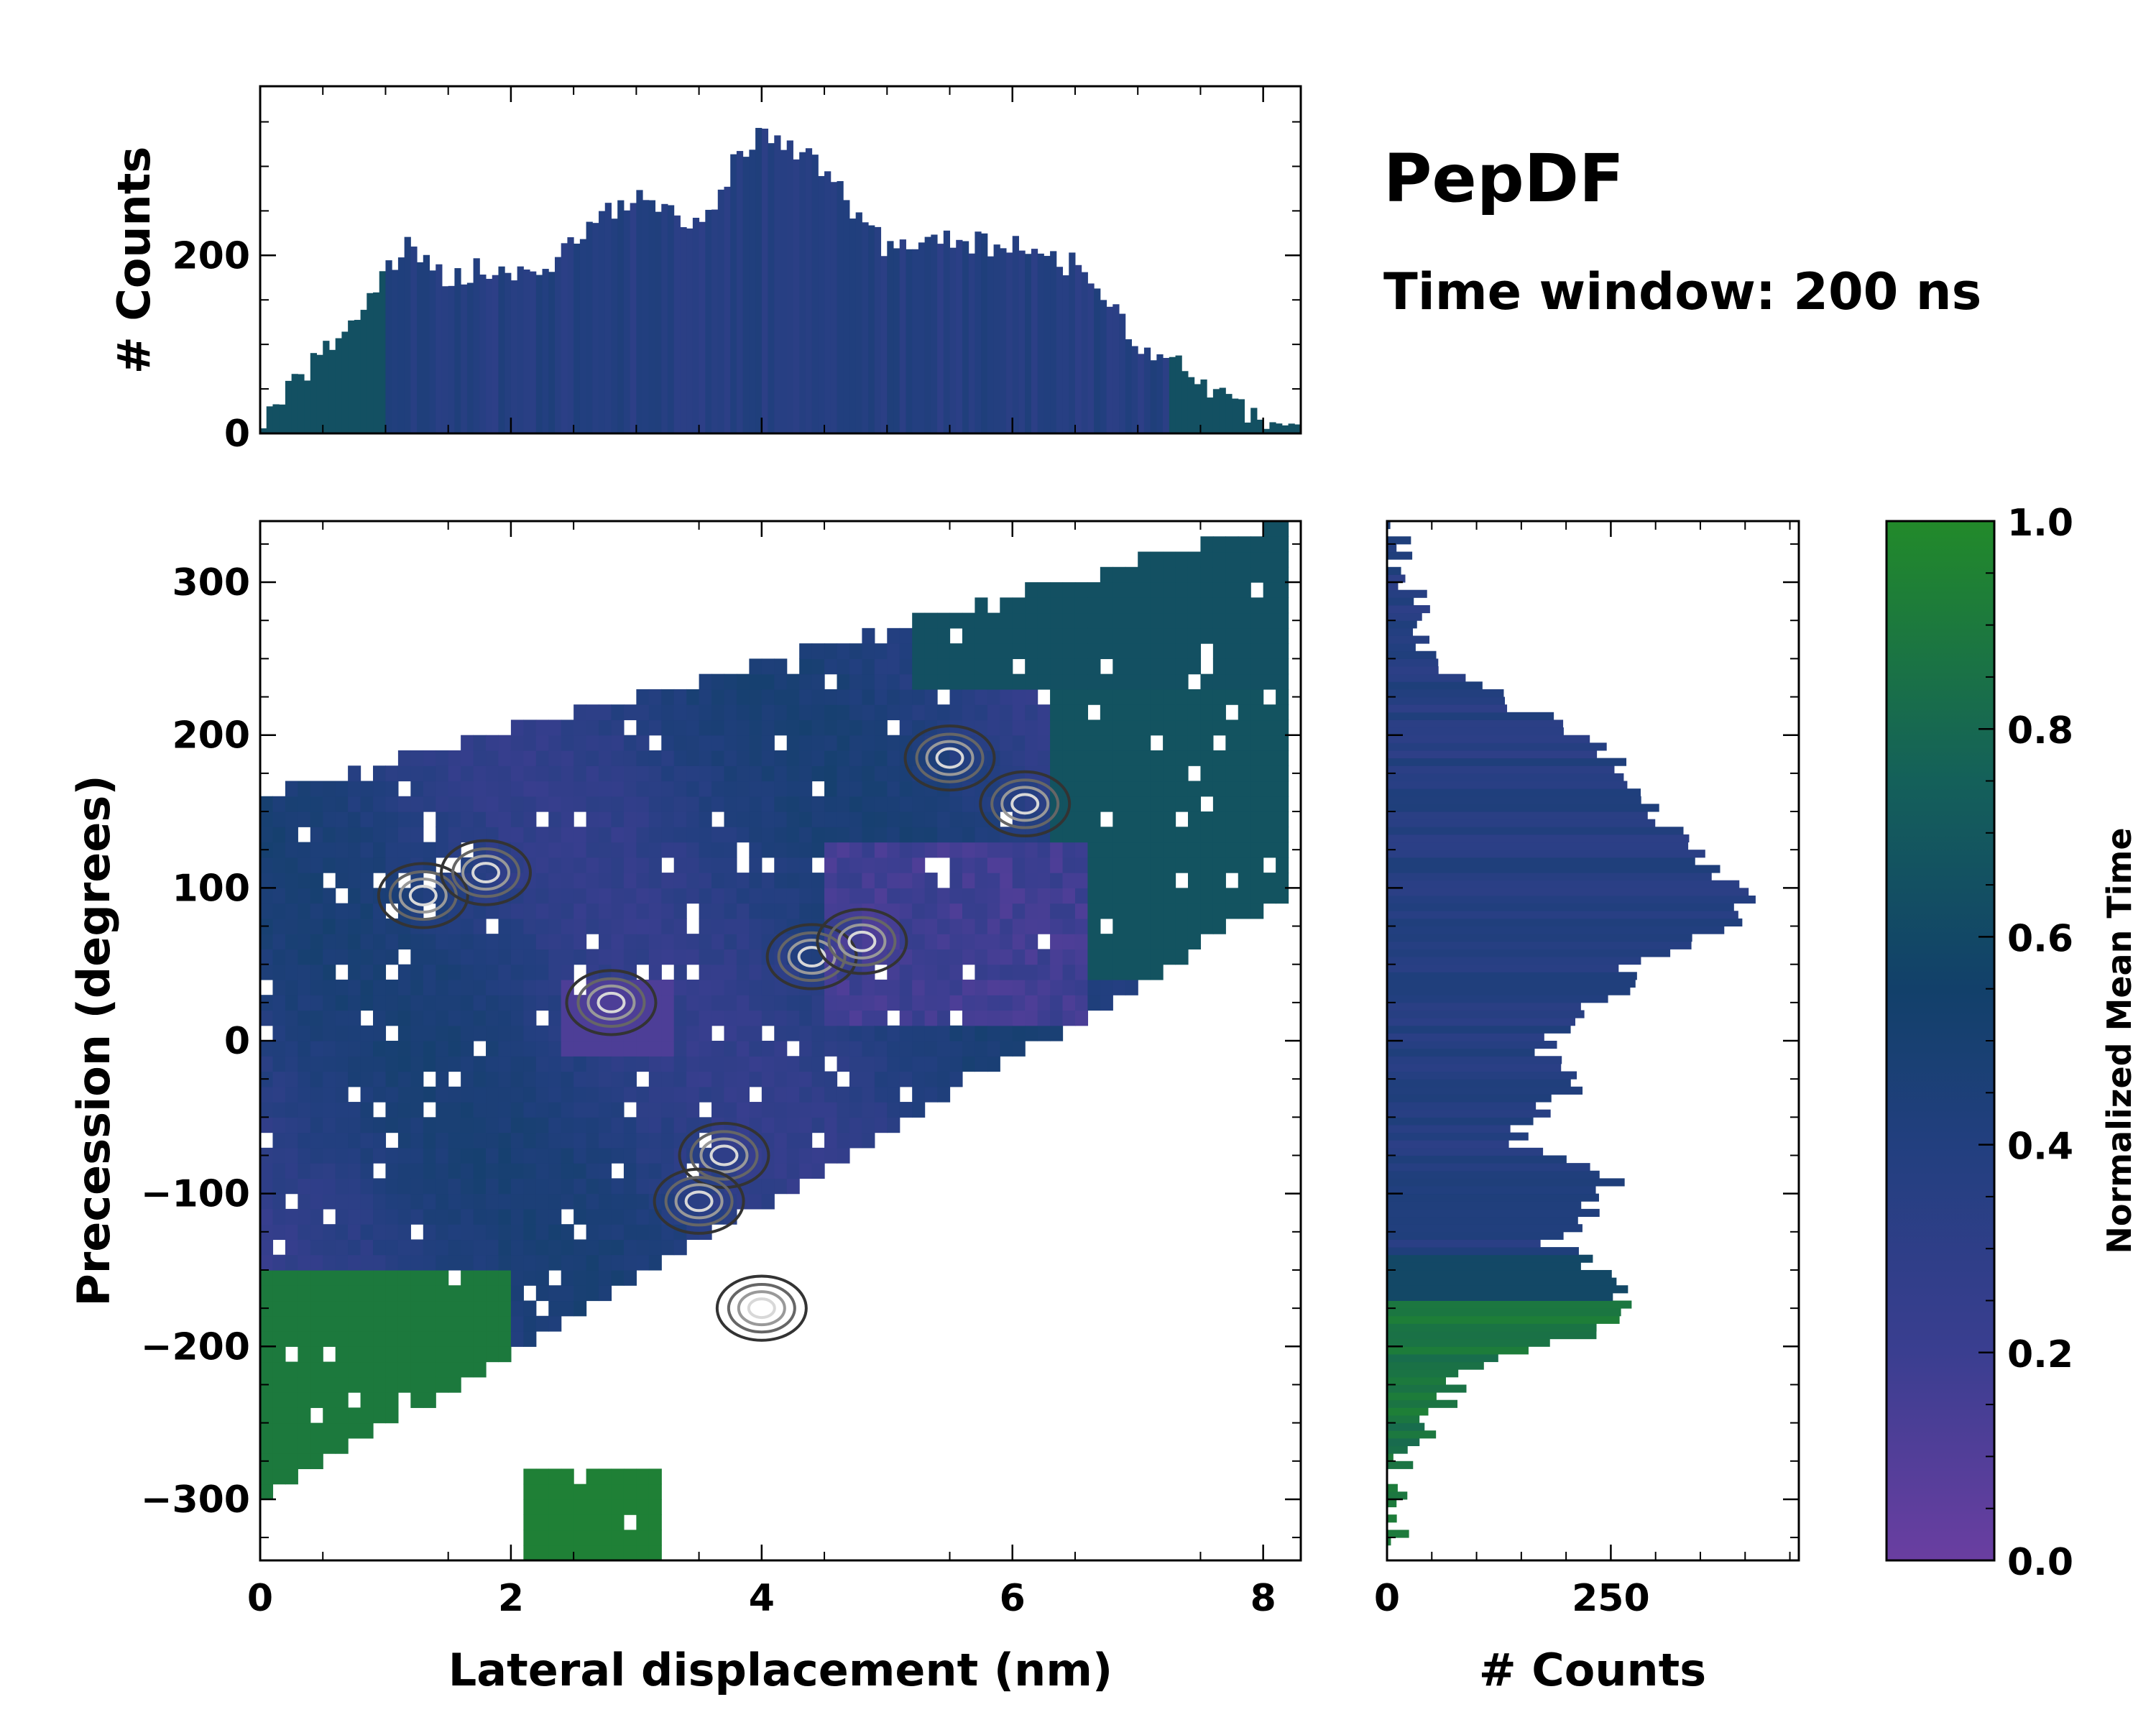  I want to click on main-ytick-label: −200, so click(195, 1346).